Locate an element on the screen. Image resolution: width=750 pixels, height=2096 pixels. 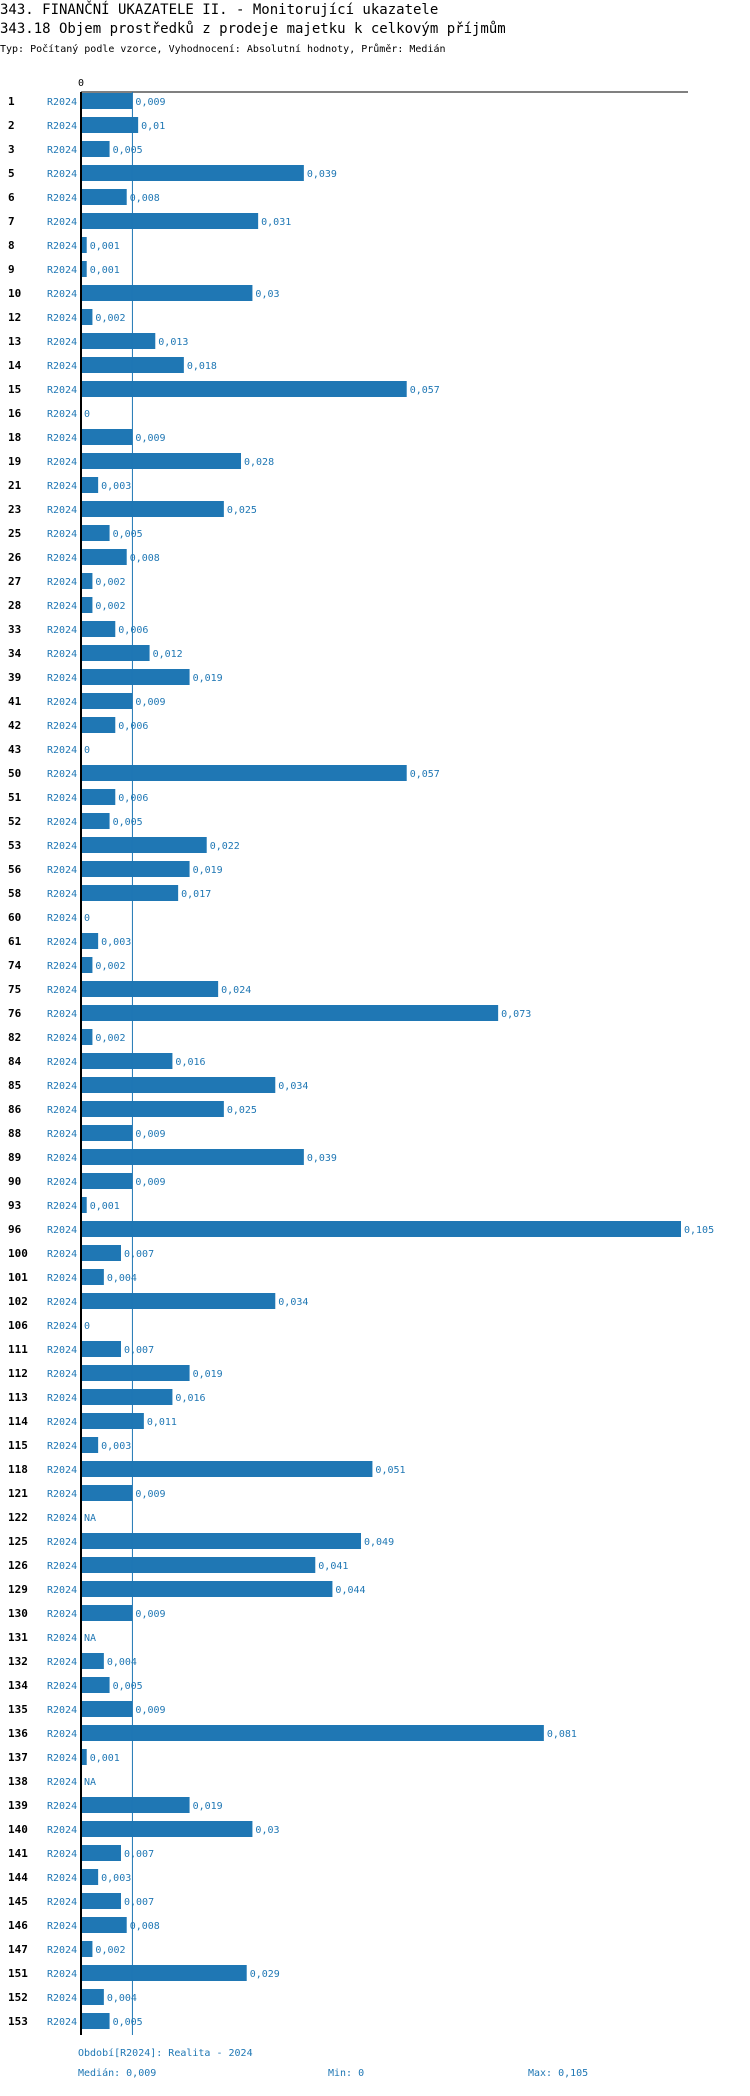
row-id-label: 111 is located at coordinates (18, 1349).